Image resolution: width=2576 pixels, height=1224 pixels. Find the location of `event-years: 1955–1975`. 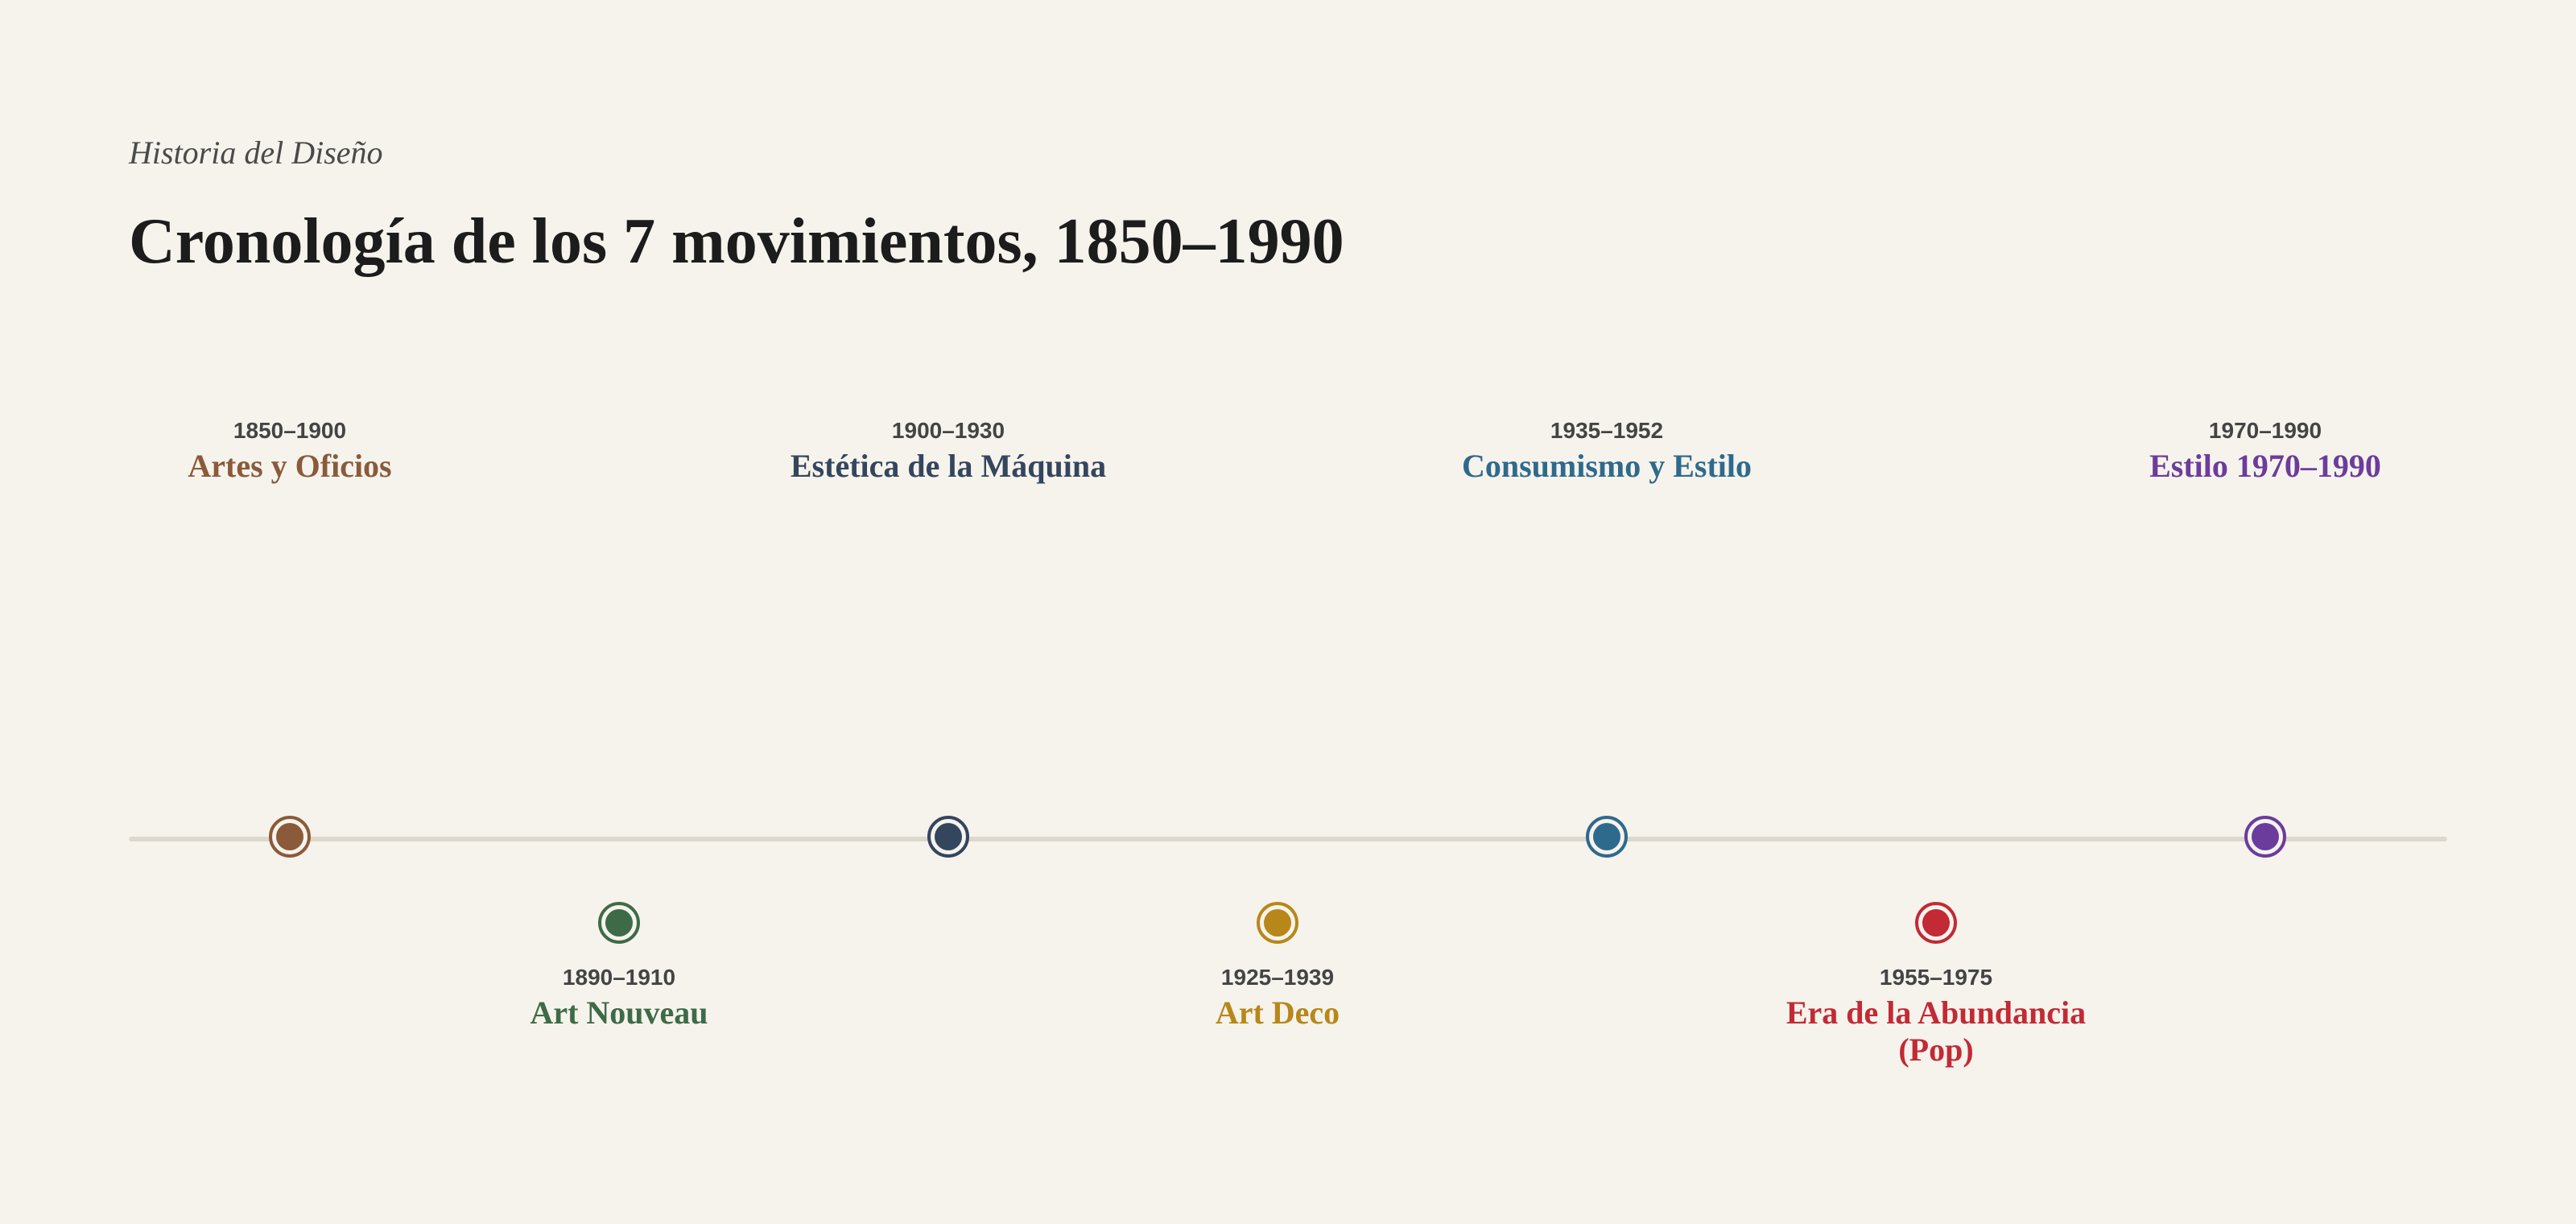

event-years: 1955–1975 is located at coordinates (1936, 977).